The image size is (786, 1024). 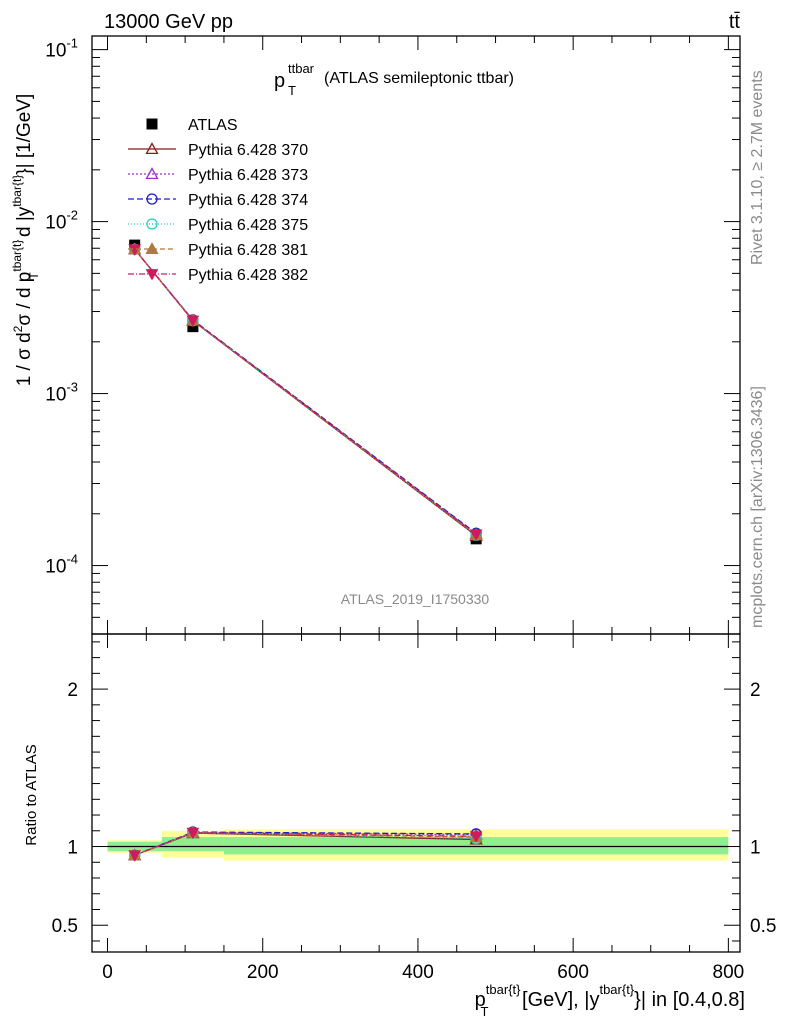 What do you see at coordinates (107, 972) in the screenshot?
I see `x-tick-label: 0` at bounding box center [107, 972].